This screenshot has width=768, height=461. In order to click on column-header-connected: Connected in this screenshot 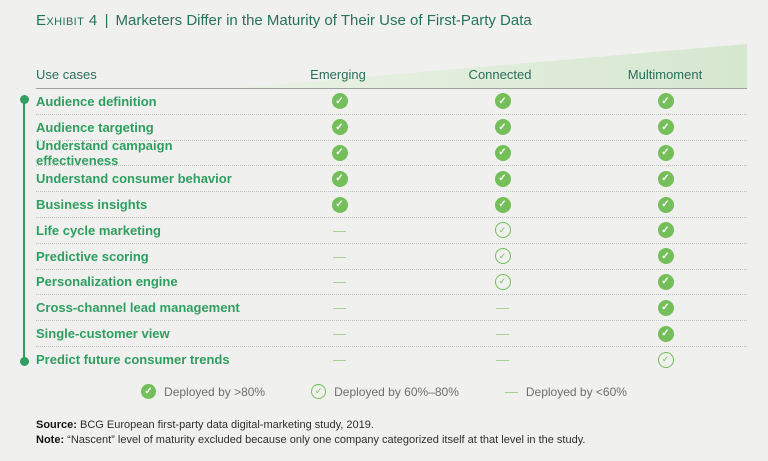, I will do `click(500, 74)`.